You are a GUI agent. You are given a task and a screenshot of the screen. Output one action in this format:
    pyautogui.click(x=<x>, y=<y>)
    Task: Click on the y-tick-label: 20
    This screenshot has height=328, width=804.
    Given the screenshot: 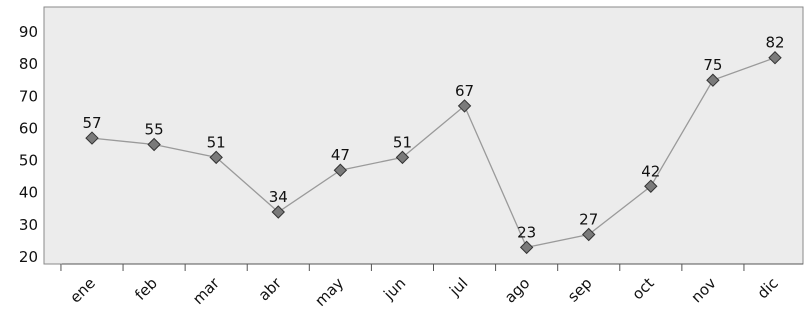 What is the action you would take?
    pyautogui.click(x=28, y=257)
    